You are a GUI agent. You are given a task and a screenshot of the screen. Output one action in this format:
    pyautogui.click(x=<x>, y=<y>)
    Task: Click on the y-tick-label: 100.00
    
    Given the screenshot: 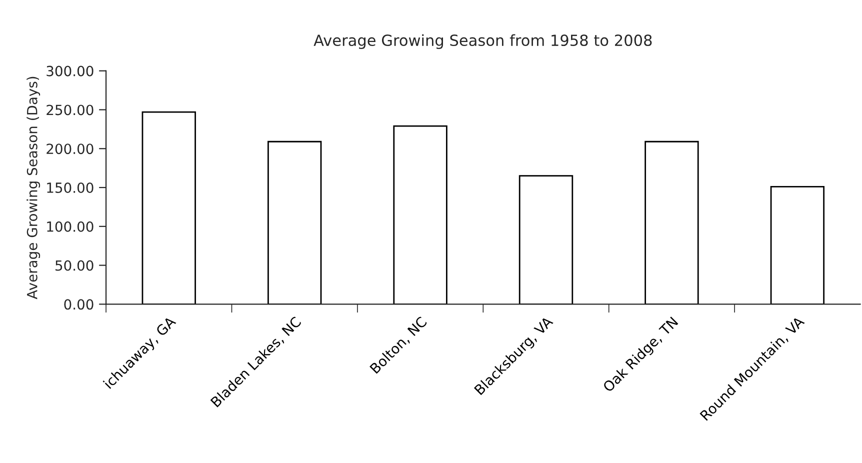 What is the action you would take?
    pyautogui.click(x=70, y=226)
    